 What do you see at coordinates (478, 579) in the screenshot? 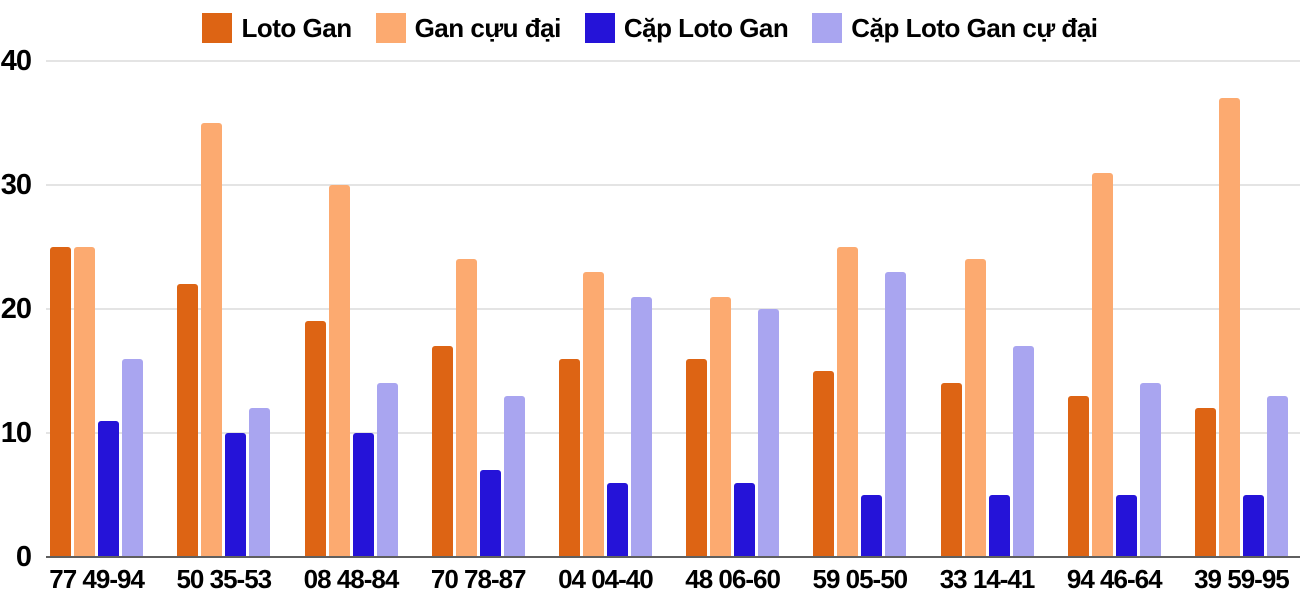
I see `x-tick-label: 70 78-87` at bounding box center [478, 579].